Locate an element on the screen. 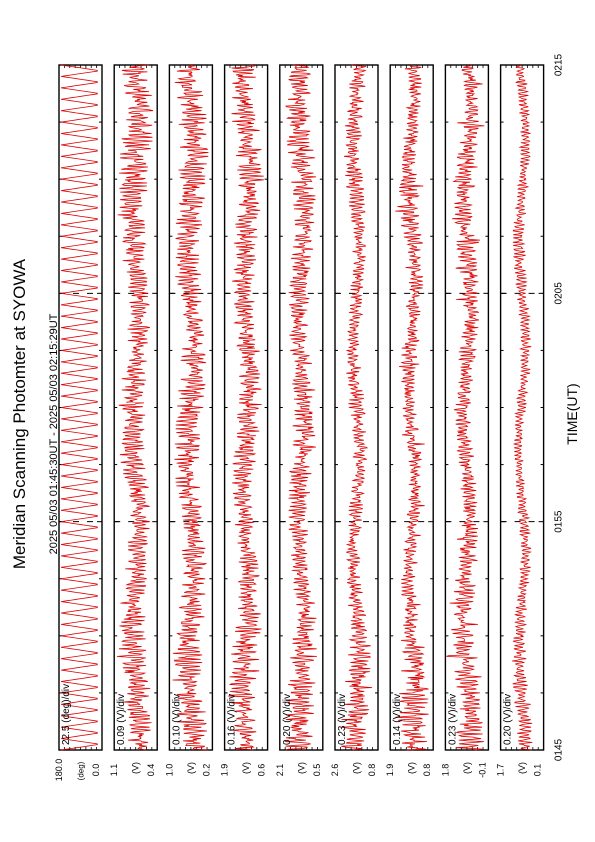 The width and height of the screenshot is (595, 842). series-line-ch3 is located at coordinates (245, 407).